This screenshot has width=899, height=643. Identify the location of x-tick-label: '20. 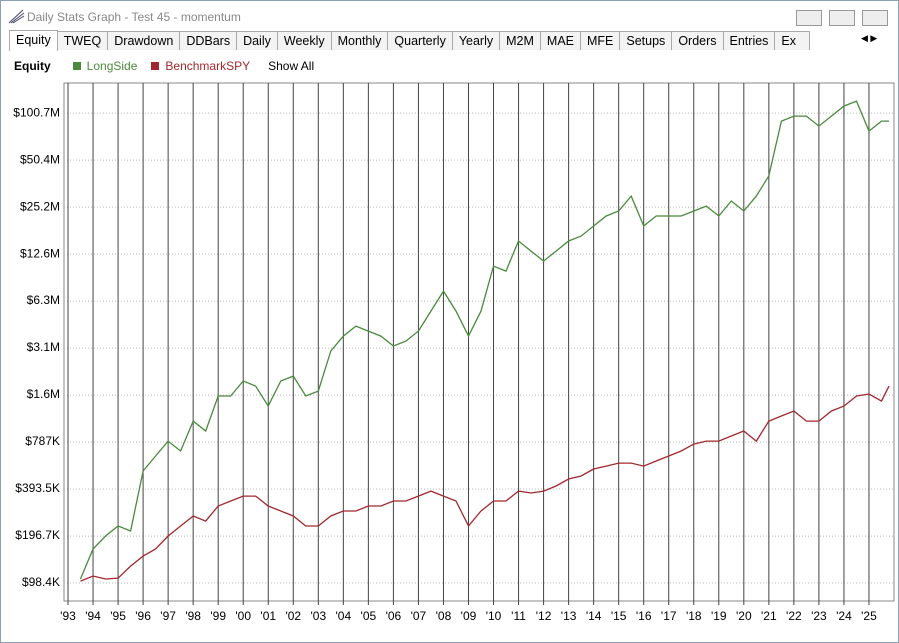
(744, 616).